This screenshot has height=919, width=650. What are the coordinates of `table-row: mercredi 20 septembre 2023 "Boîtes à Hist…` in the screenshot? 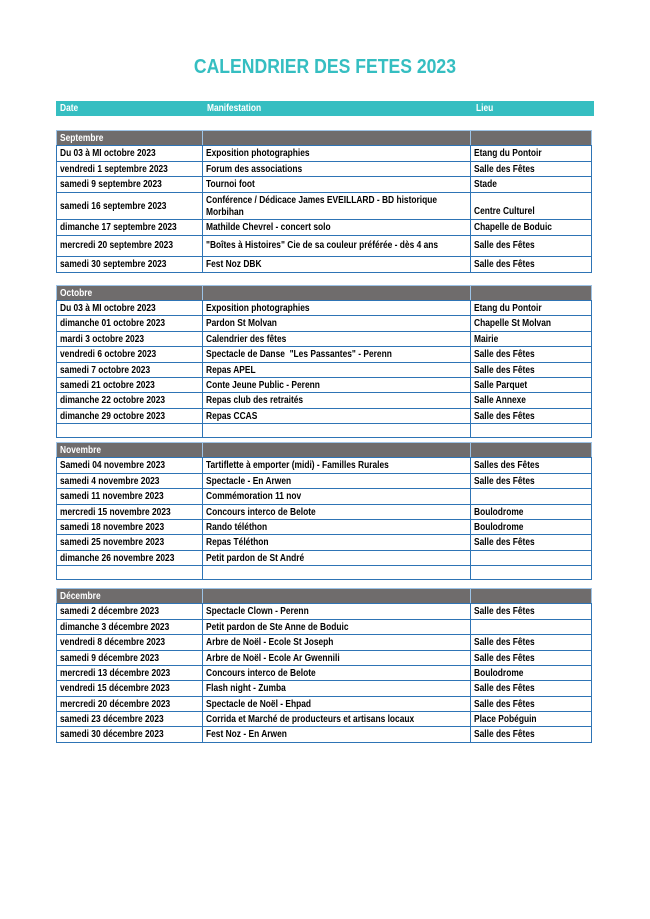 It's located at (325, 245).